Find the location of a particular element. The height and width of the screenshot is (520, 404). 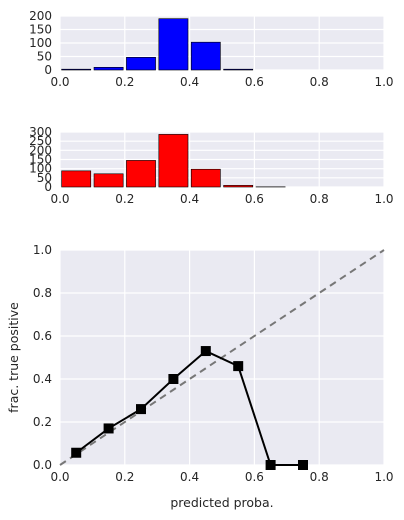

y-tick-label: 0.2 is located at coordinates (42, 422).